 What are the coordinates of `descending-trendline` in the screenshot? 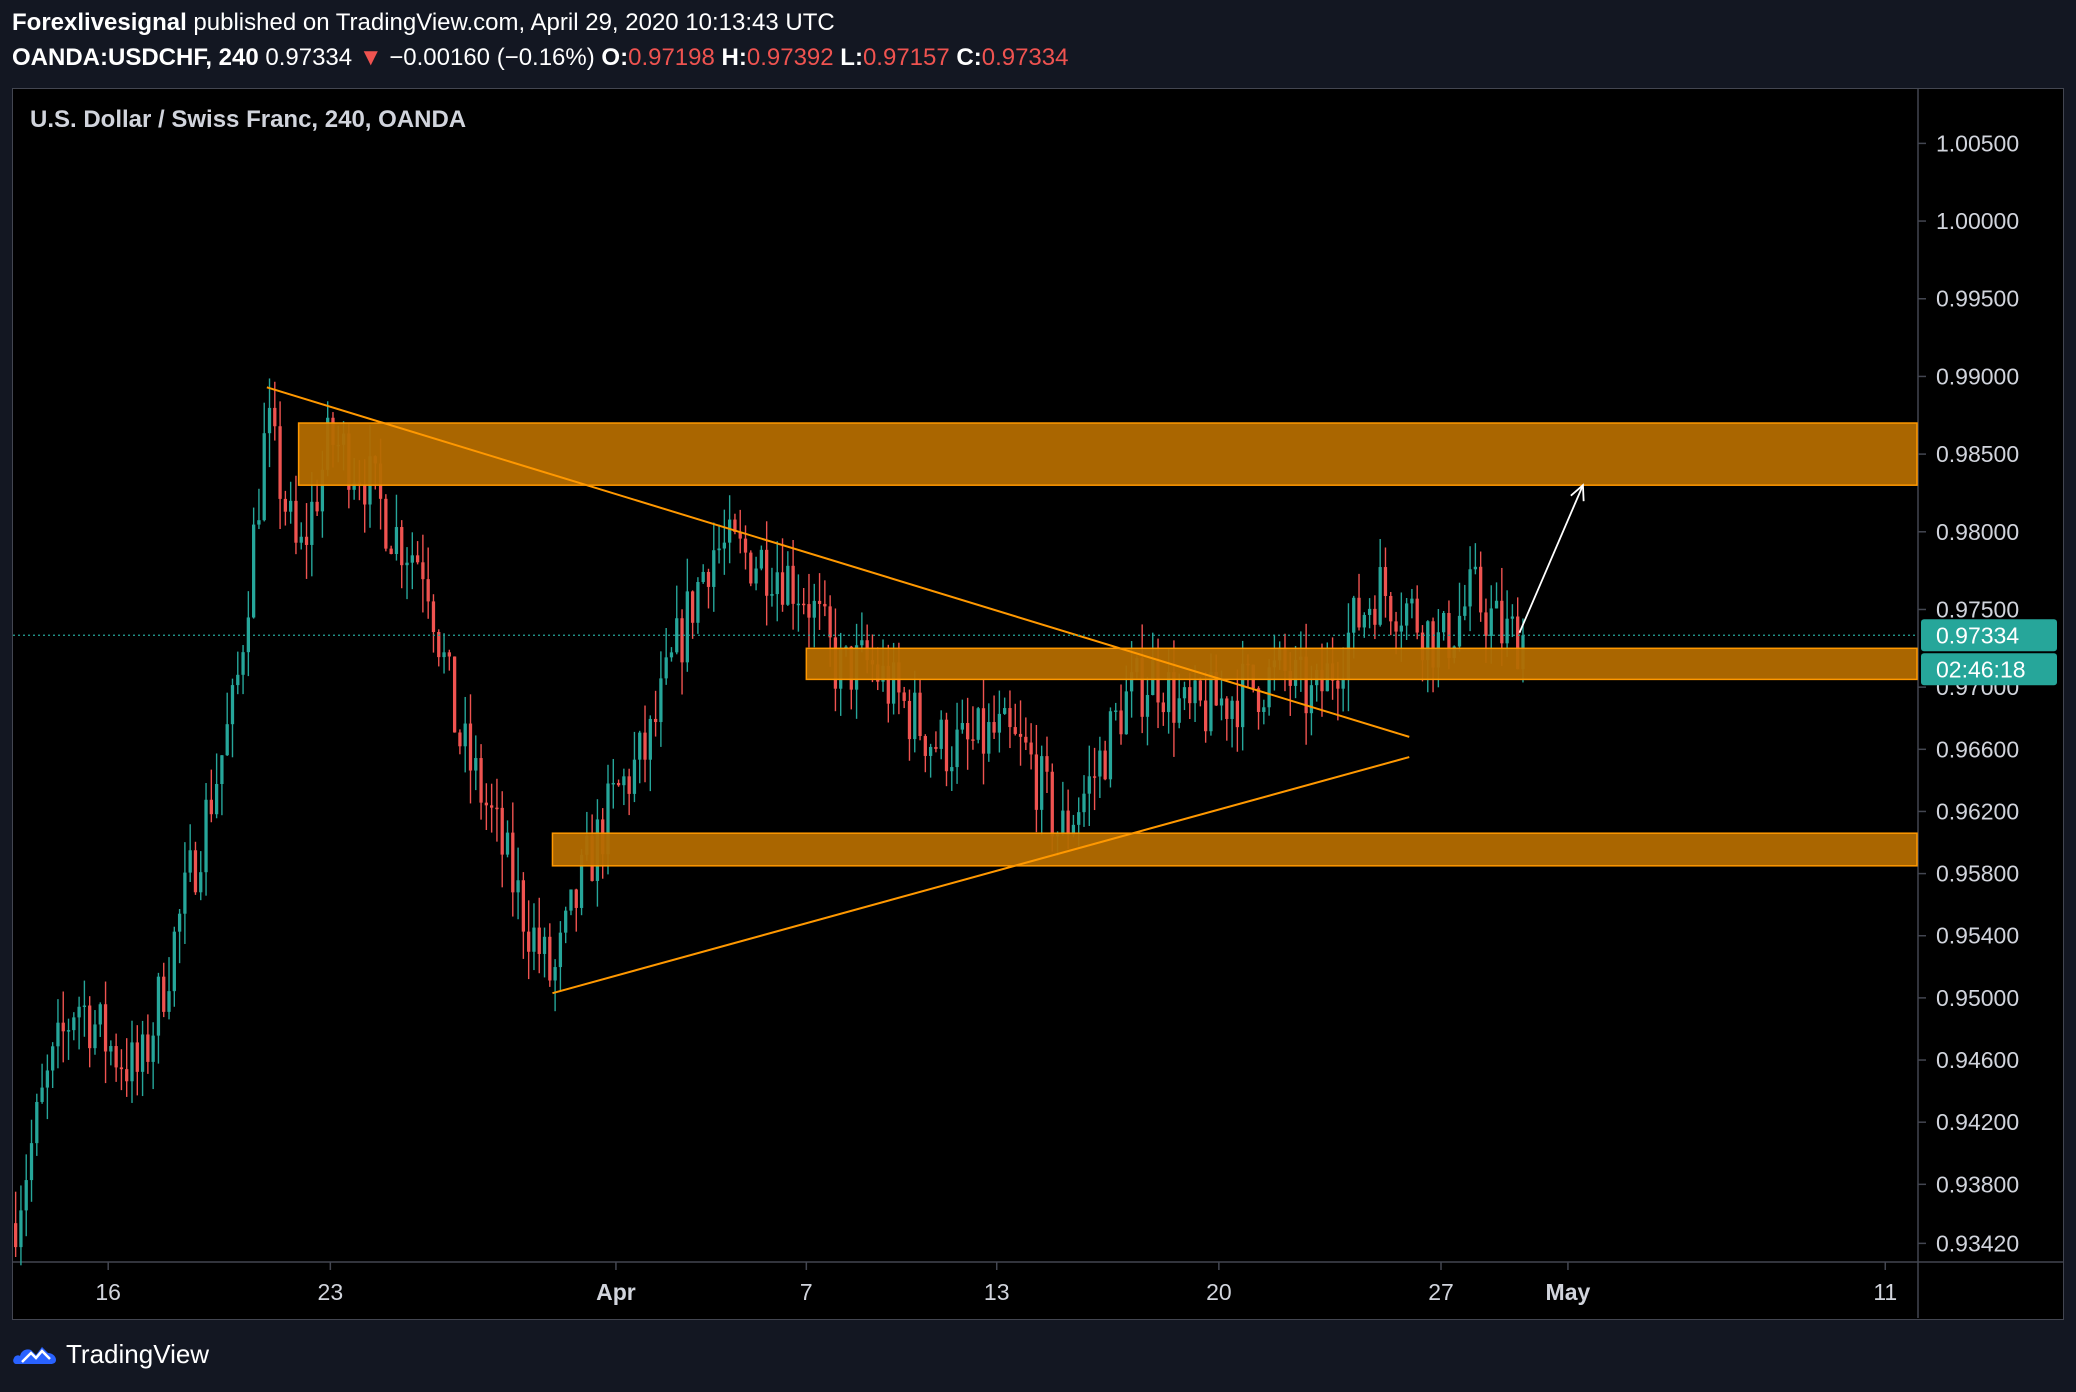 It's located at (838, 562).